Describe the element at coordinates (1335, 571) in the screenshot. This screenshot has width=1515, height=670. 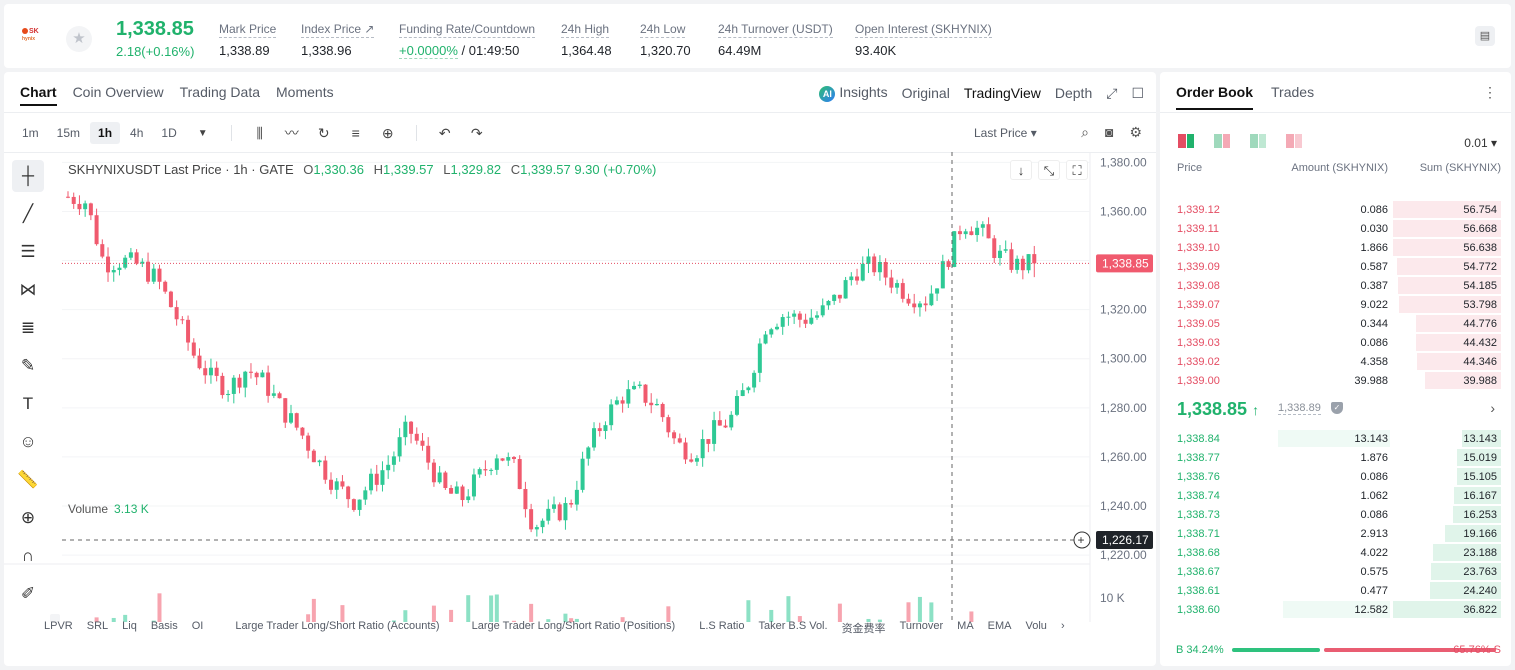
I see `bid-row: 1,338.67 0.575 23.763` at that location.